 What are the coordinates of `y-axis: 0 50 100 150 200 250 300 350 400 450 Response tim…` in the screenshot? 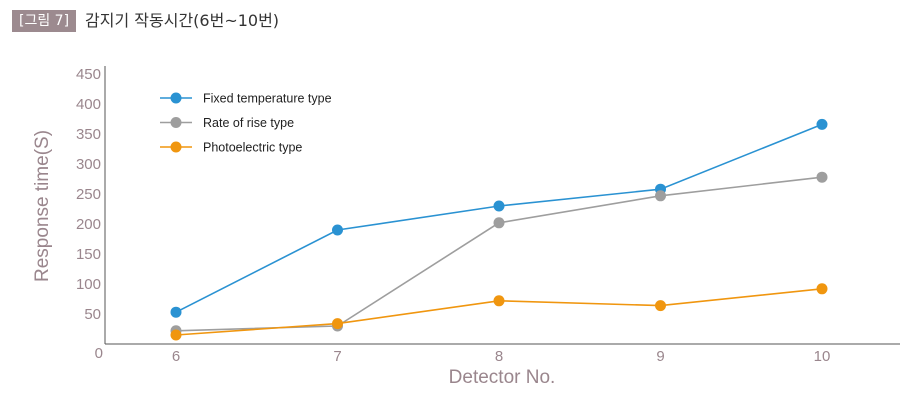 It's located at (69, 214).